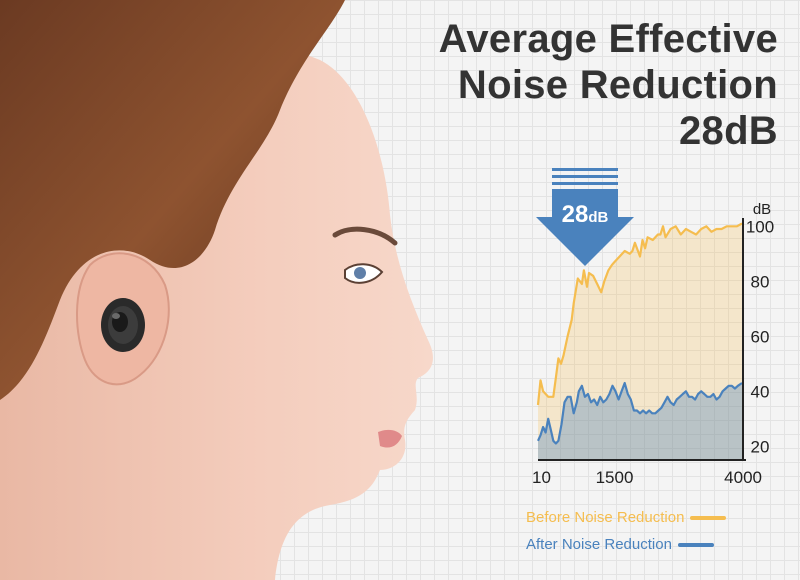  I want to click on earplug-icon, so click(123, 325).